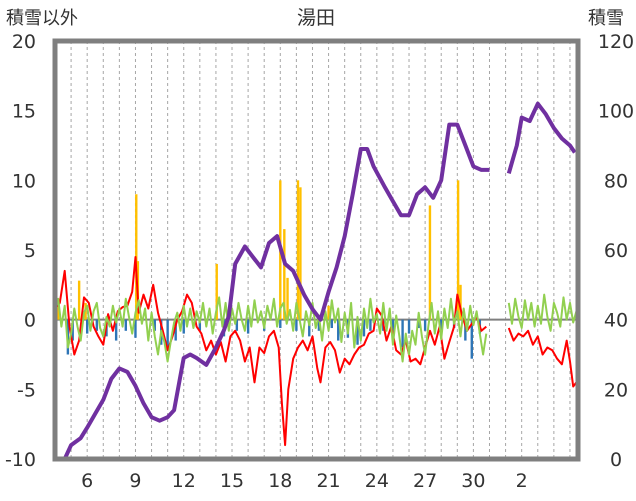 The image size is (636, 501). Describe the element at coordinates (606, 18) in the screenshot. I see `right-axis-label: 積雪` at that location.